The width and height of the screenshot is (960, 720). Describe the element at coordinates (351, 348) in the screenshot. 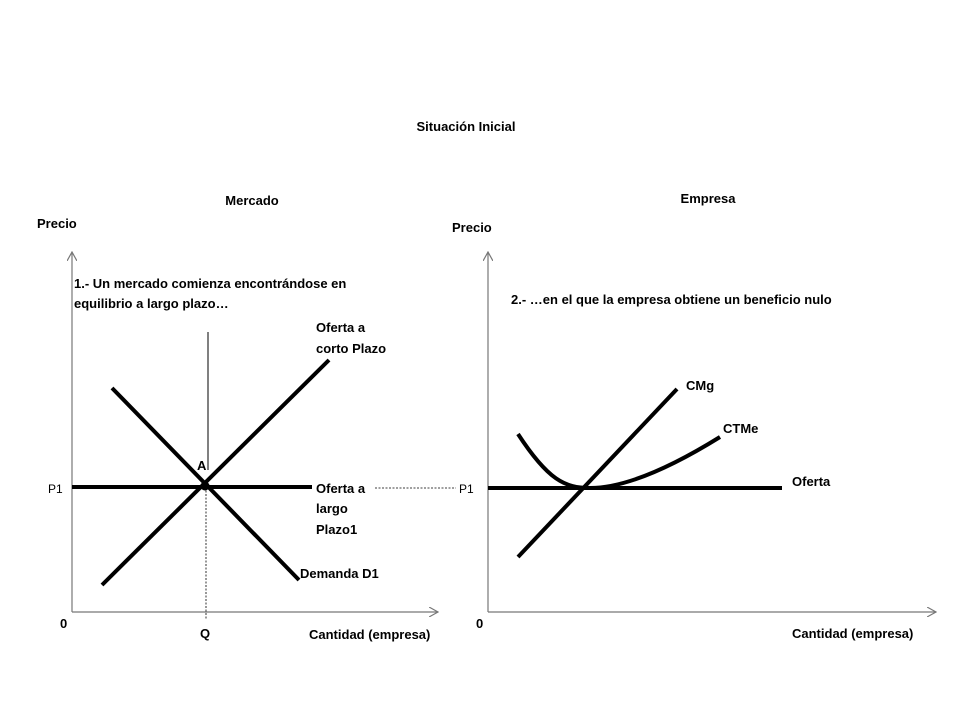

I see `short-run-supply-label-2: corto Plazo` at that location.